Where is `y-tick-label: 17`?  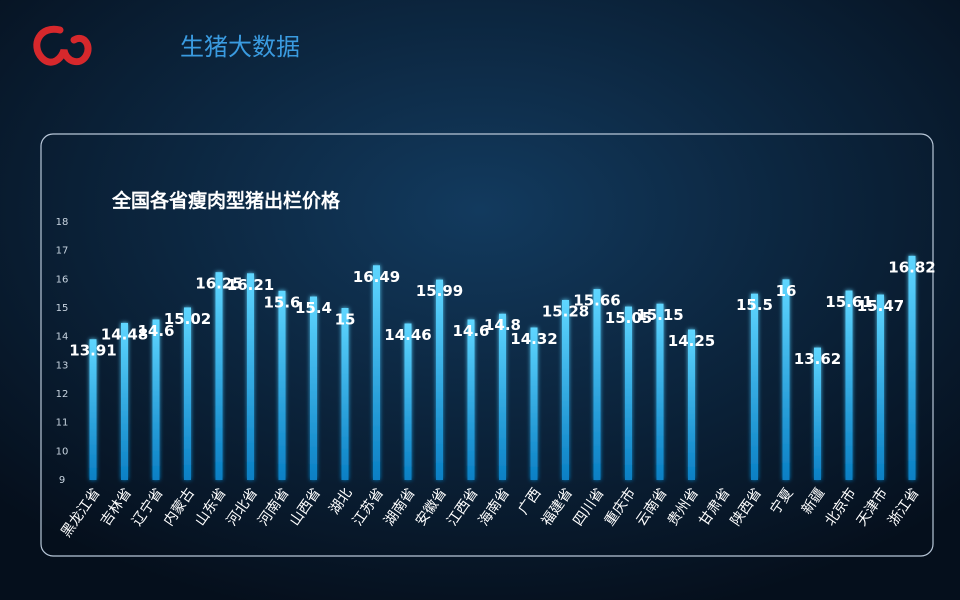 y-tick-label: 17 is located at coordinates (62, 251).